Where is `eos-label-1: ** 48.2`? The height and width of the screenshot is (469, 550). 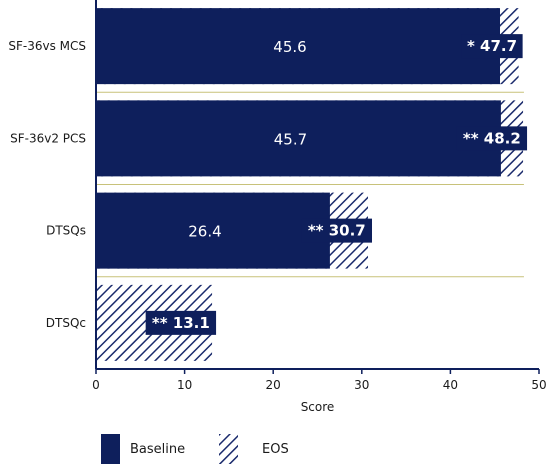 eos-label-1: ** 48.2 is located at coordinates (492, 138).